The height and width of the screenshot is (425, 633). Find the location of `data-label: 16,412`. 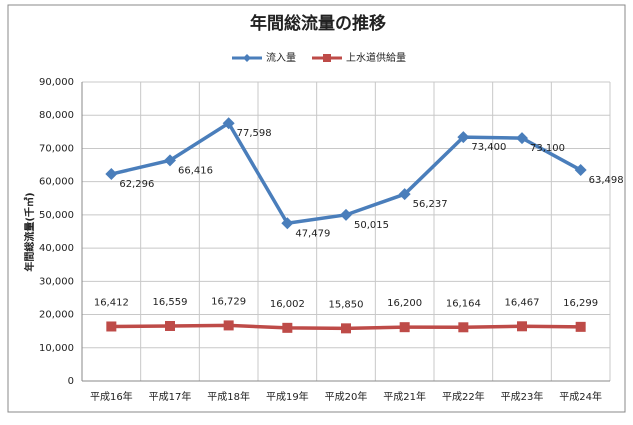

data-label: 16,412 is located at coordinates (111, 302).